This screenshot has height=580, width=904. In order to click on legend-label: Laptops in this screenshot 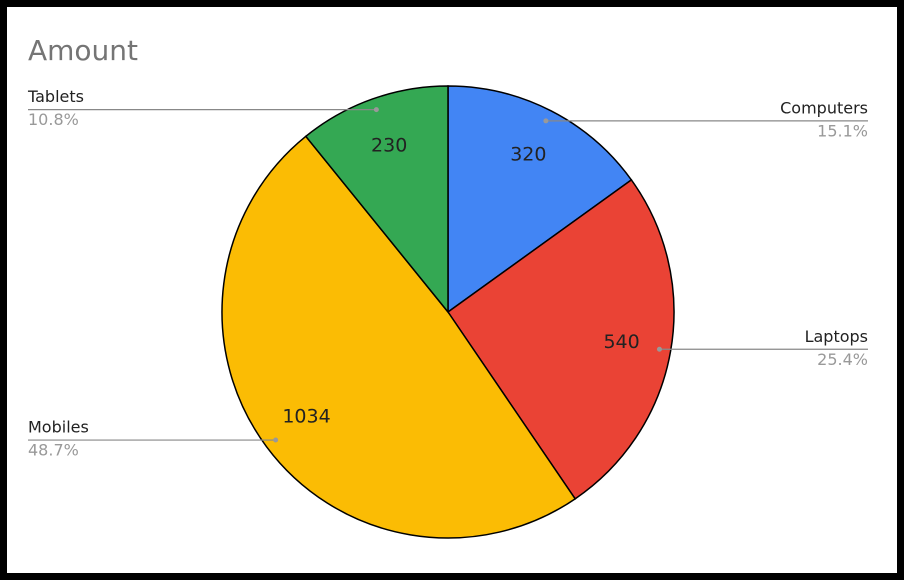, I will do `click(836, 336)`.